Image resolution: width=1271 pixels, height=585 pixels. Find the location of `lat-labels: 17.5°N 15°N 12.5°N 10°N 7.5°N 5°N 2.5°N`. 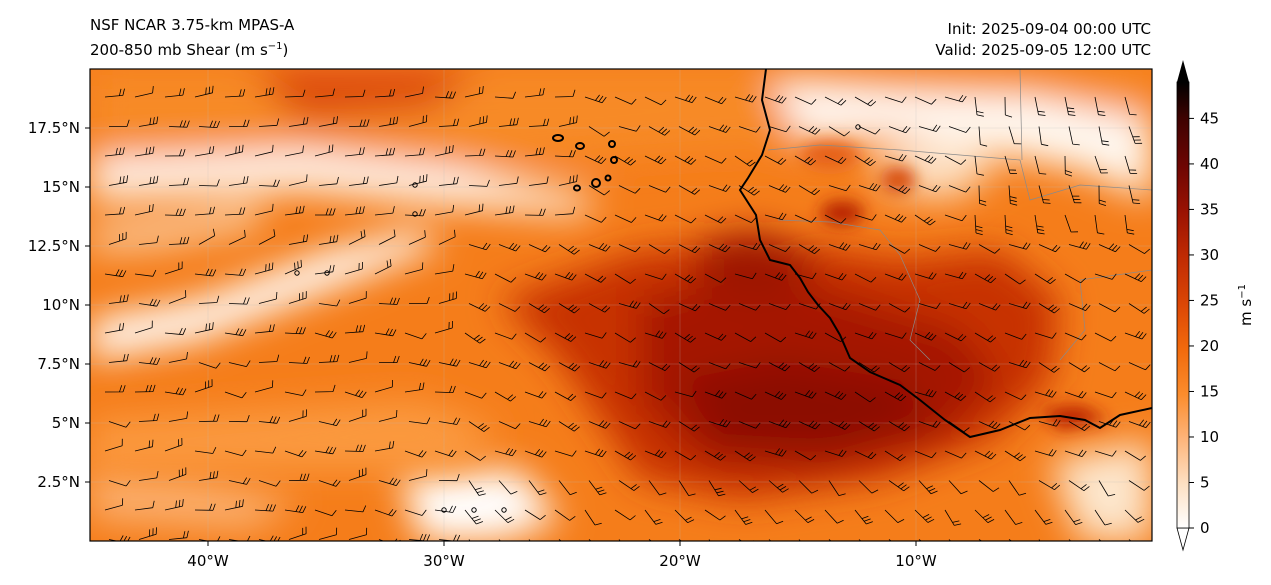

lat-labels: 17.5°N 15°N 12.5°N 10°N 7.5°N 5°N 2.5°N is located at coordinates (54, 305).